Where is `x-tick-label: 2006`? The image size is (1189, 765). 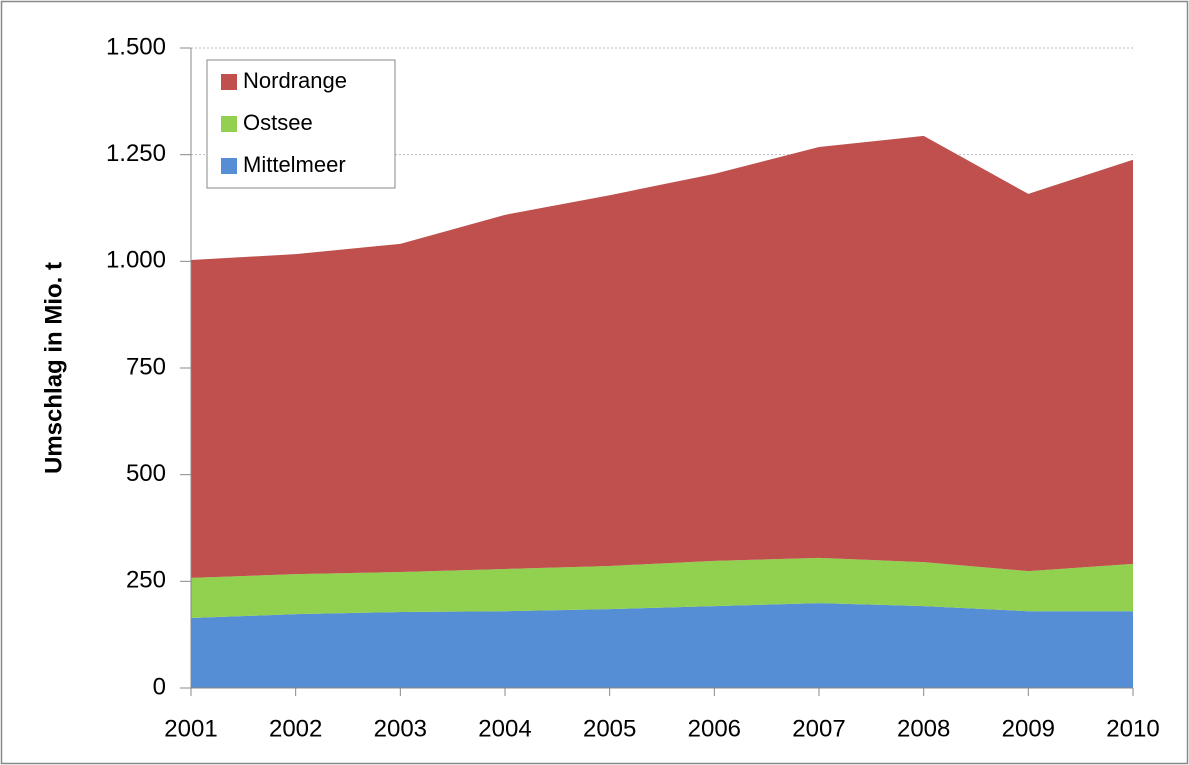 x-tick-label: 2006 is located at coordinates (714, 728).